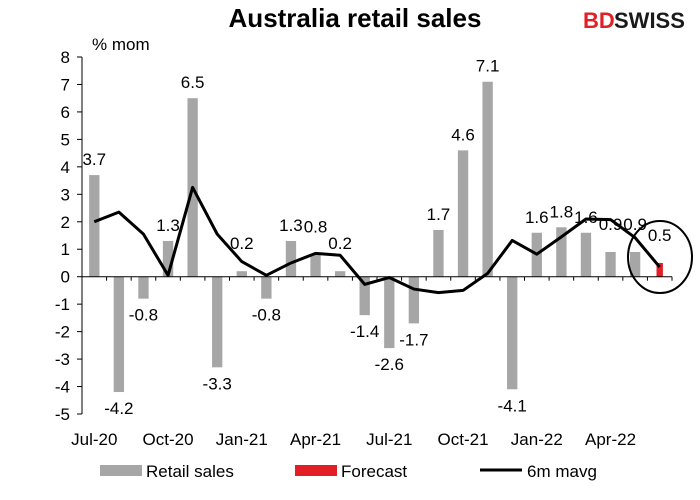 Image resolution: width=700 pixels, height=500 pixels. Describe the element at coordinates (62, 414) in the screenshot. I see `y-tick-label: -5` at that location.